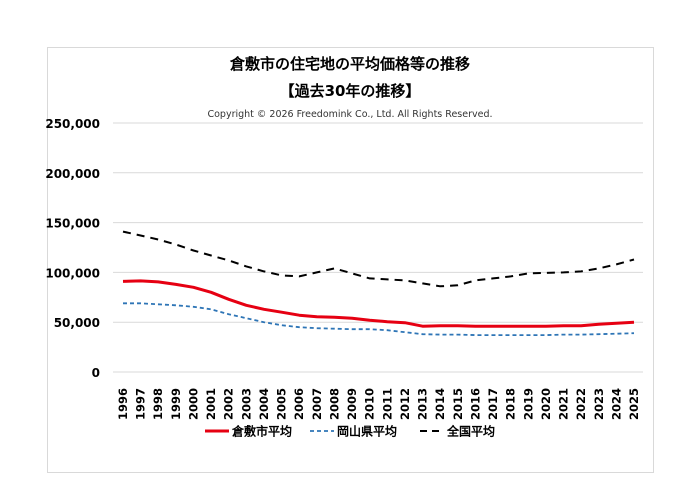 The width and height of the screenshot is (700, 499). I want to click on x-tick-label: 2024, so click(616, 404).